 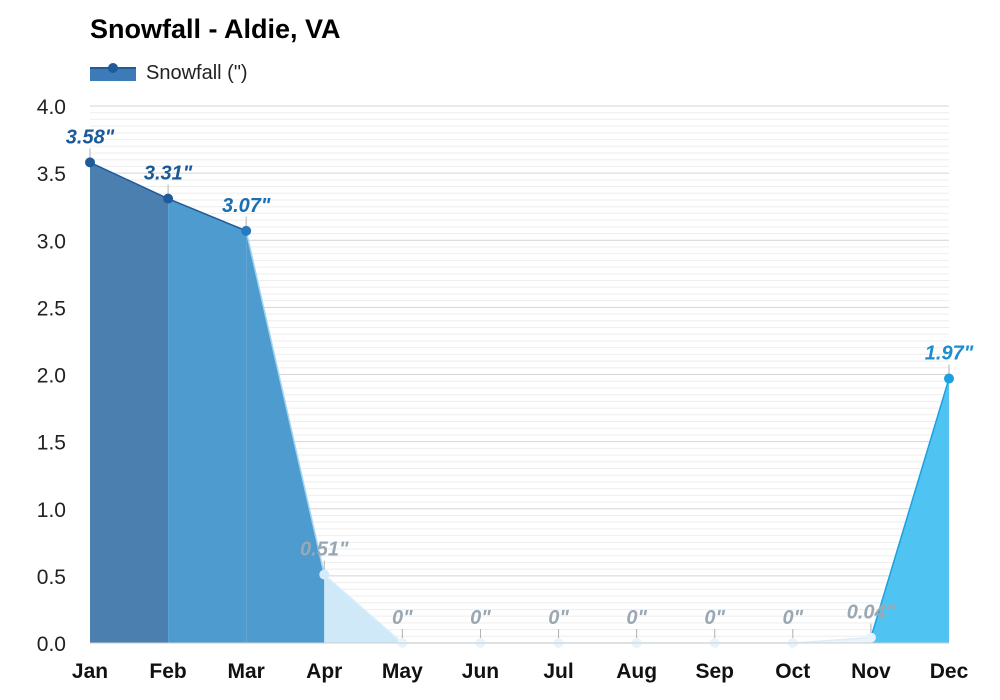 What do you see at coordinates (324, 550) in the screenshot?
I see `data-label: 0.51"` at bounding box center [324, 550].